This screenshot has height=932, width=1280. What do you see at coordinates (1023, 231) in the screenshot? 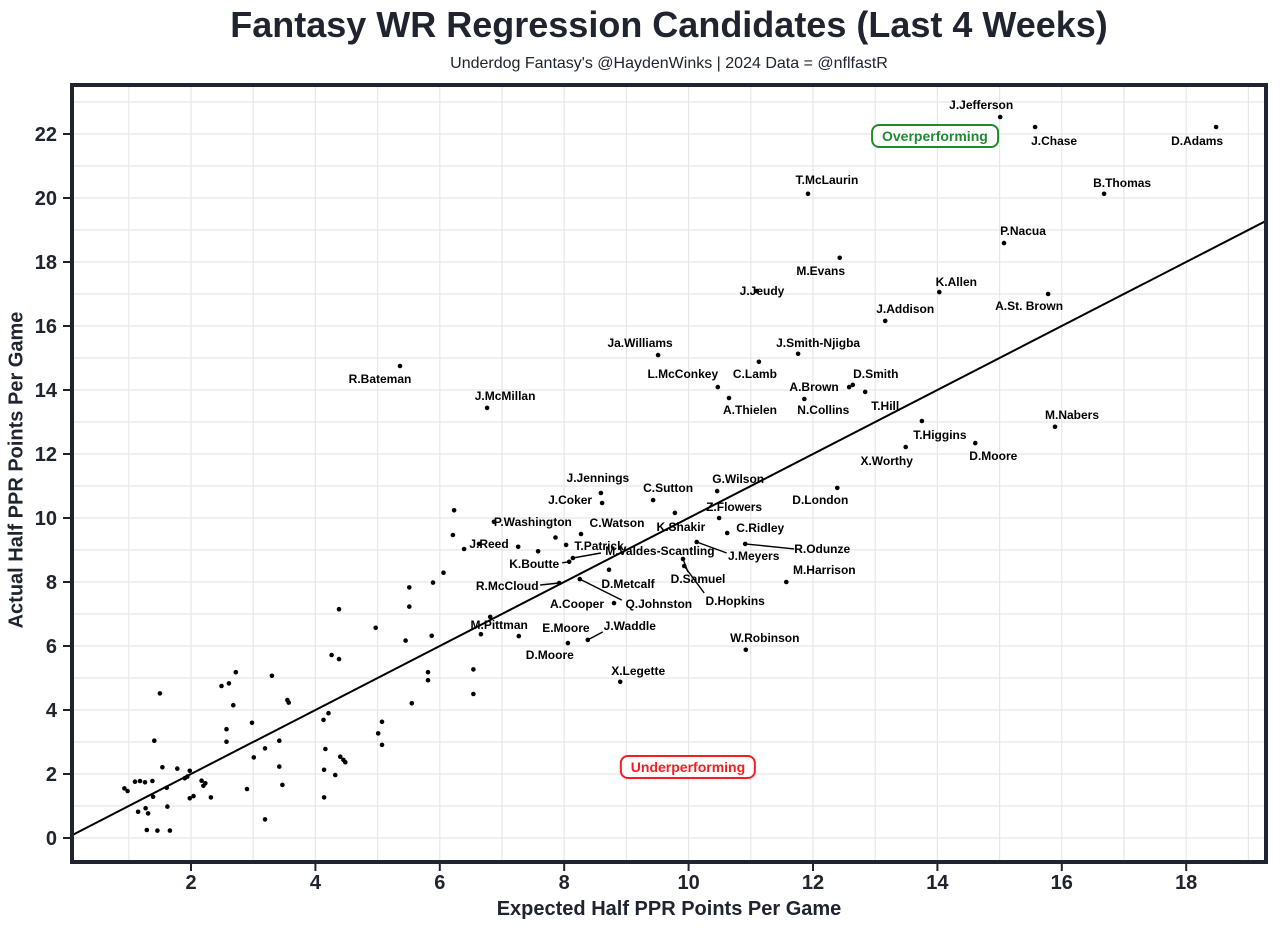
I see `player-label: P.Nacua` at bounding box center [1023, 231].